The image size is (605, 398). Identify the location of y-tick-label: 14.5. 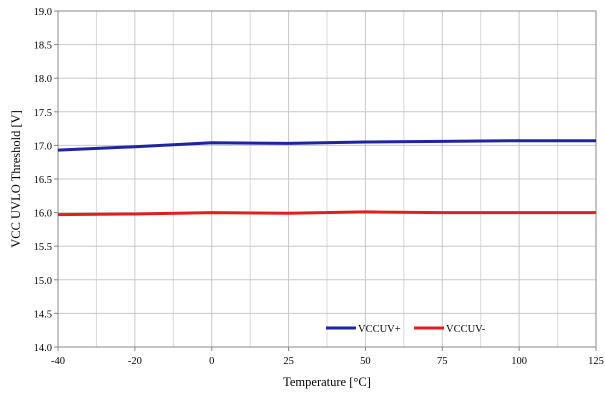
(43, 314).